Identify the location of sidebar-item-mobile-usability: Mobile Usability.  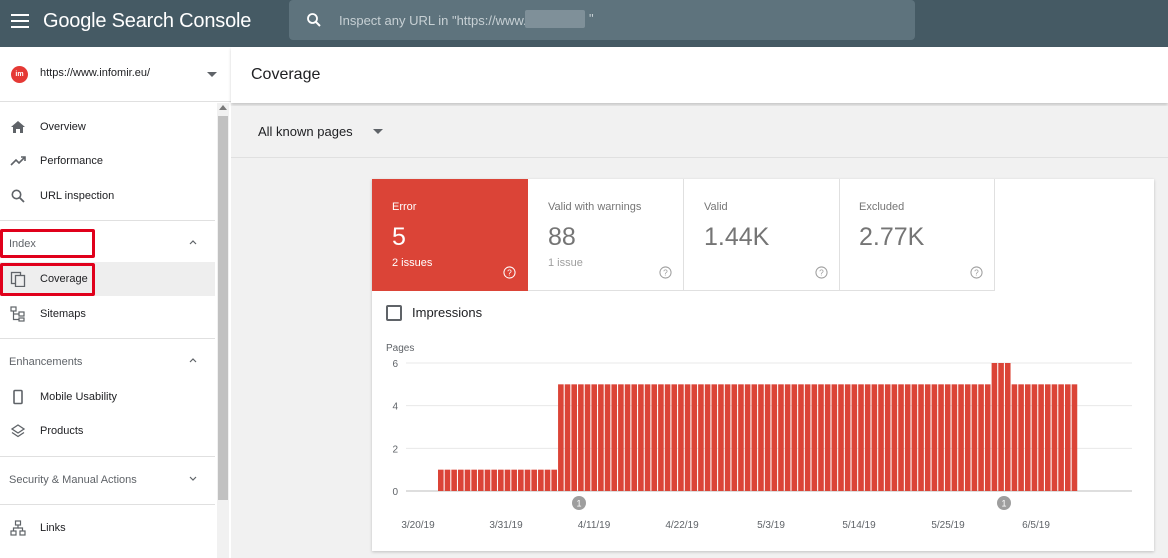
(107, 397).